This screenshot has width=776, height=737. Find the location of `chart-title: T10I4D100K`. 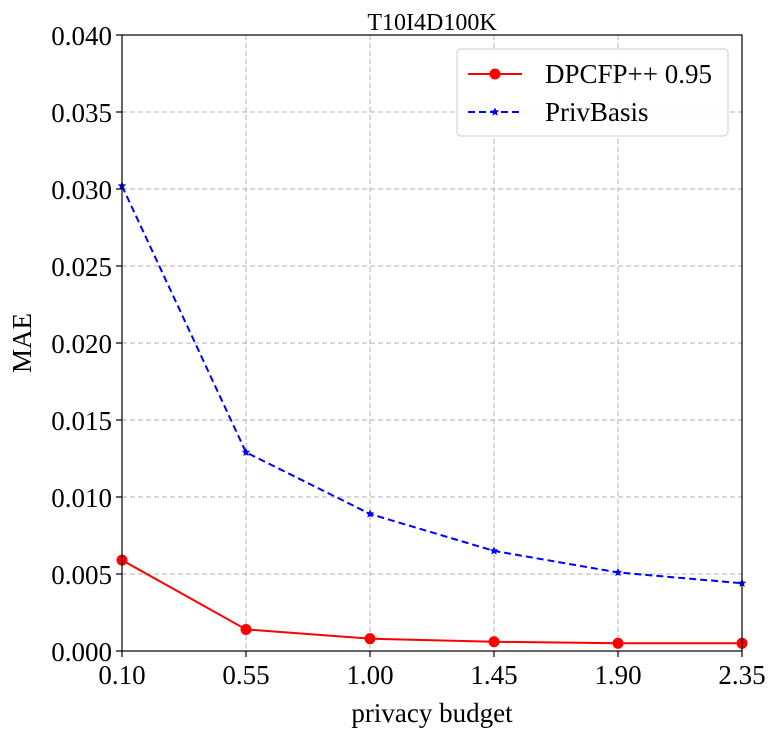

chart-title: T10I4D100K is located at coordinates (432, 23).